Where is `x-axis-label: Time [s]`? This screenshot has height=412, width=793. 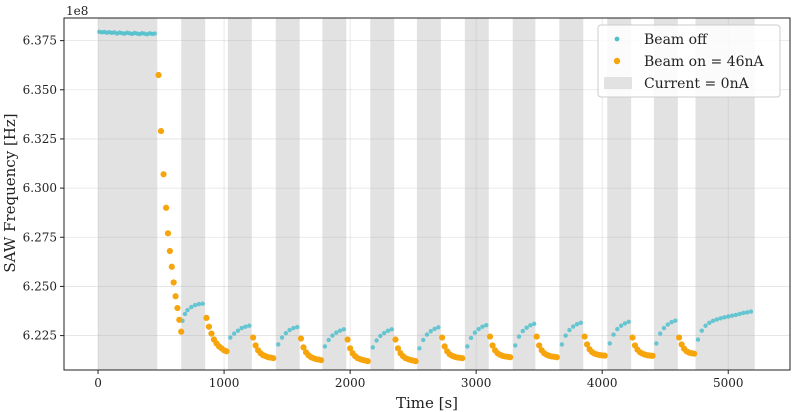
x-axis-label: Time [s] is located at coordinates (427, 403).